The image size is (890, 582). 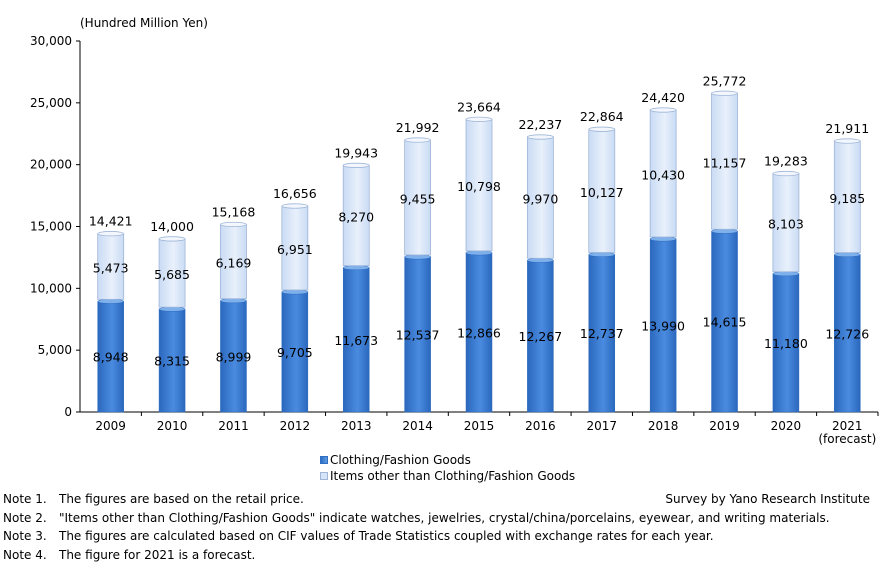 What do you see at coordinates (295, 249) in the screenshot?
I see `data-label-other: 6,951` at bounding box center [295, 249].